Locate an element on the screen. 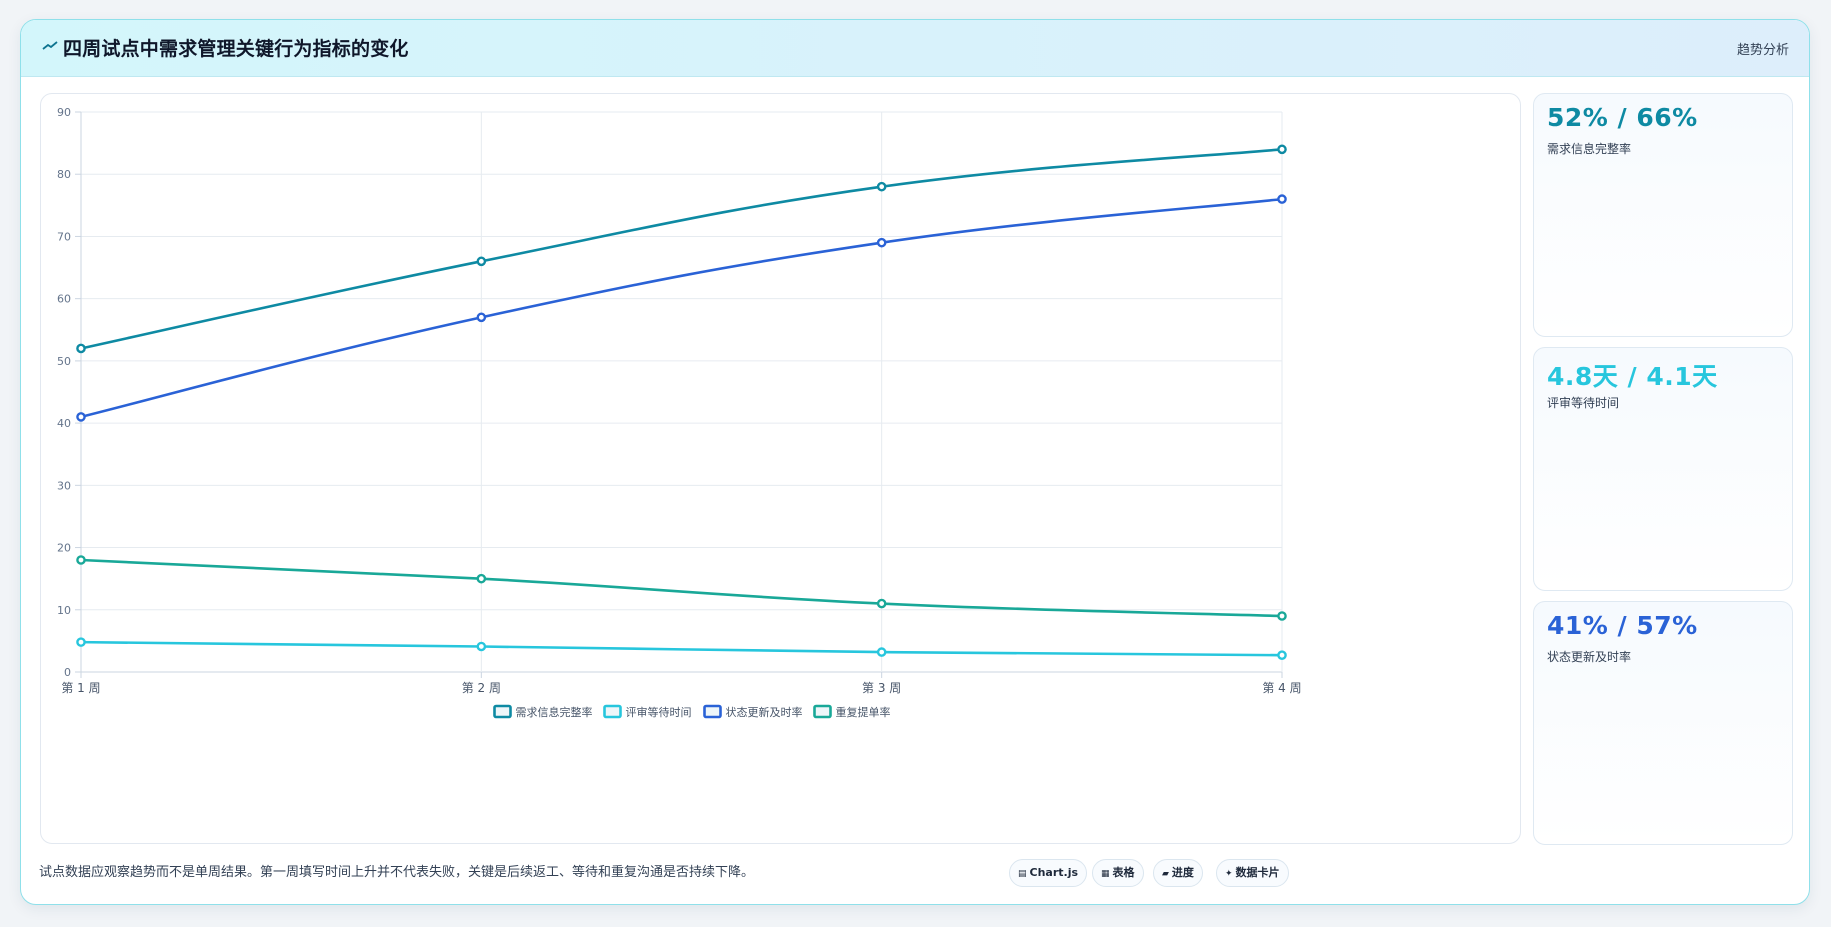  trend-analysis-tag: 趋势分析 is located at coordinates (1762, 50).